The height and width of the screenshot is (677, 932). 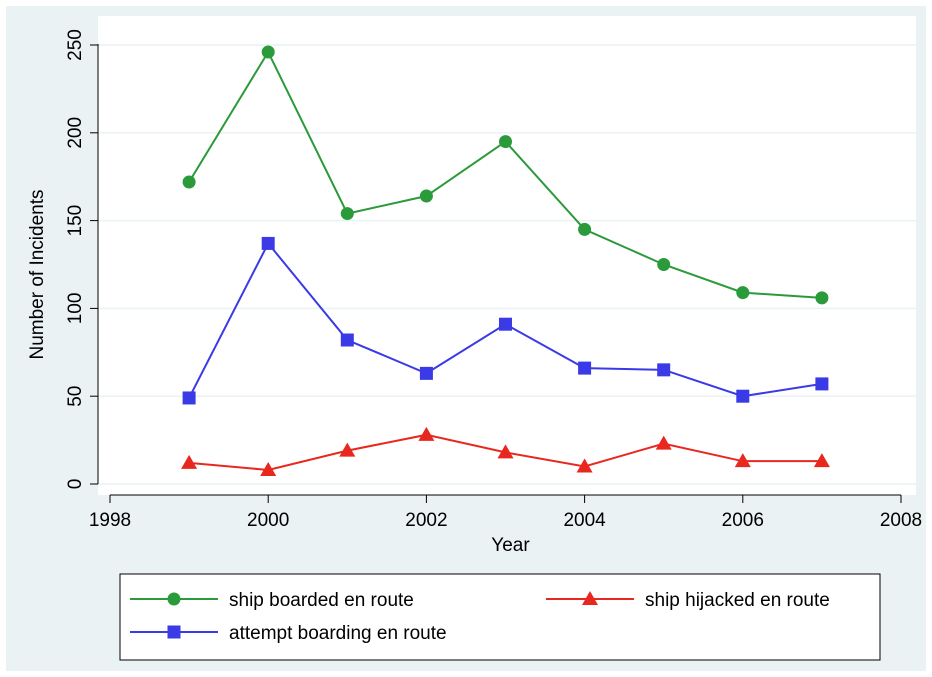 What do you see at coordinates (584, 520) in the screenshot?
I see `x-tick-label: 2004` at bounding box center [584, 520].